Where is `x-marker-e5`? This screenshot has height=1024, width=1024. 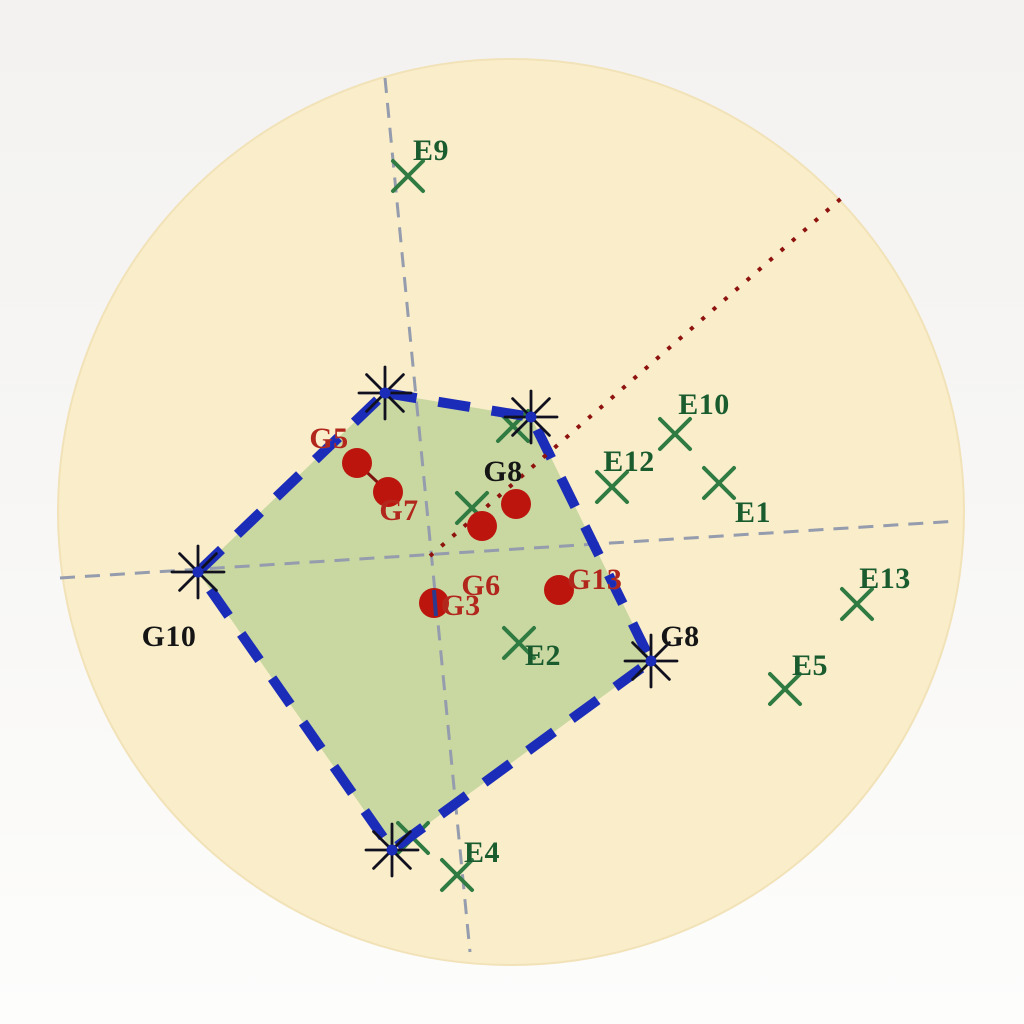 x-marker-e5 is located at coordinates (785, 689).